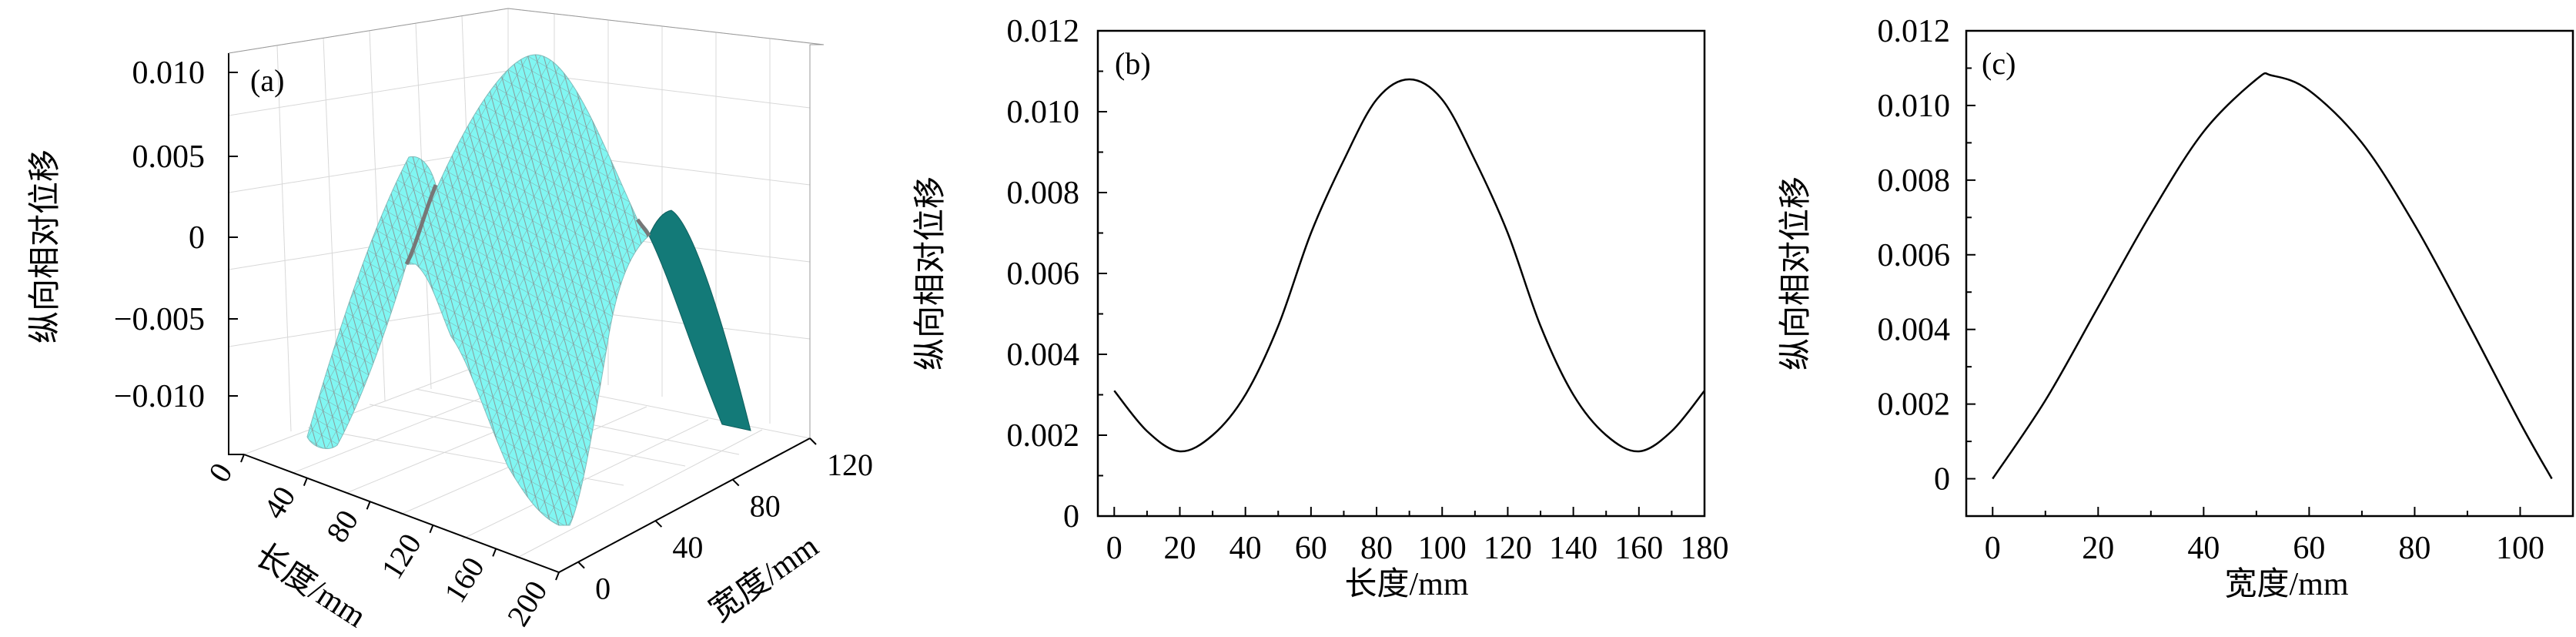 This screenshot has width=2576, height=637. I want to click on length-tick-label: 0, so click(221, 472).